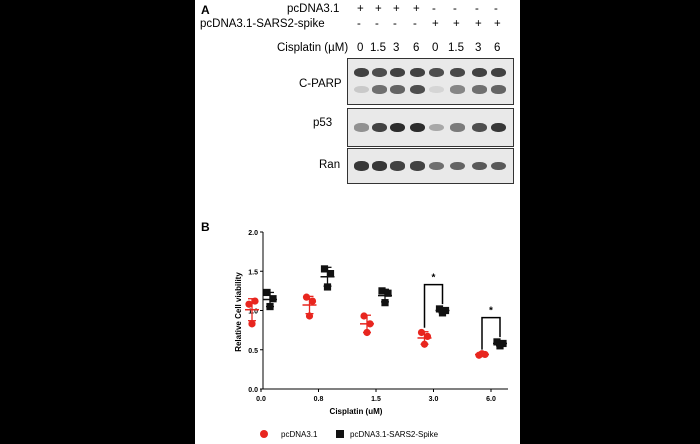 This screenshot has height=444, width=700. I want to click on blot-label-cparp: C-PARP, so click(320, 84).